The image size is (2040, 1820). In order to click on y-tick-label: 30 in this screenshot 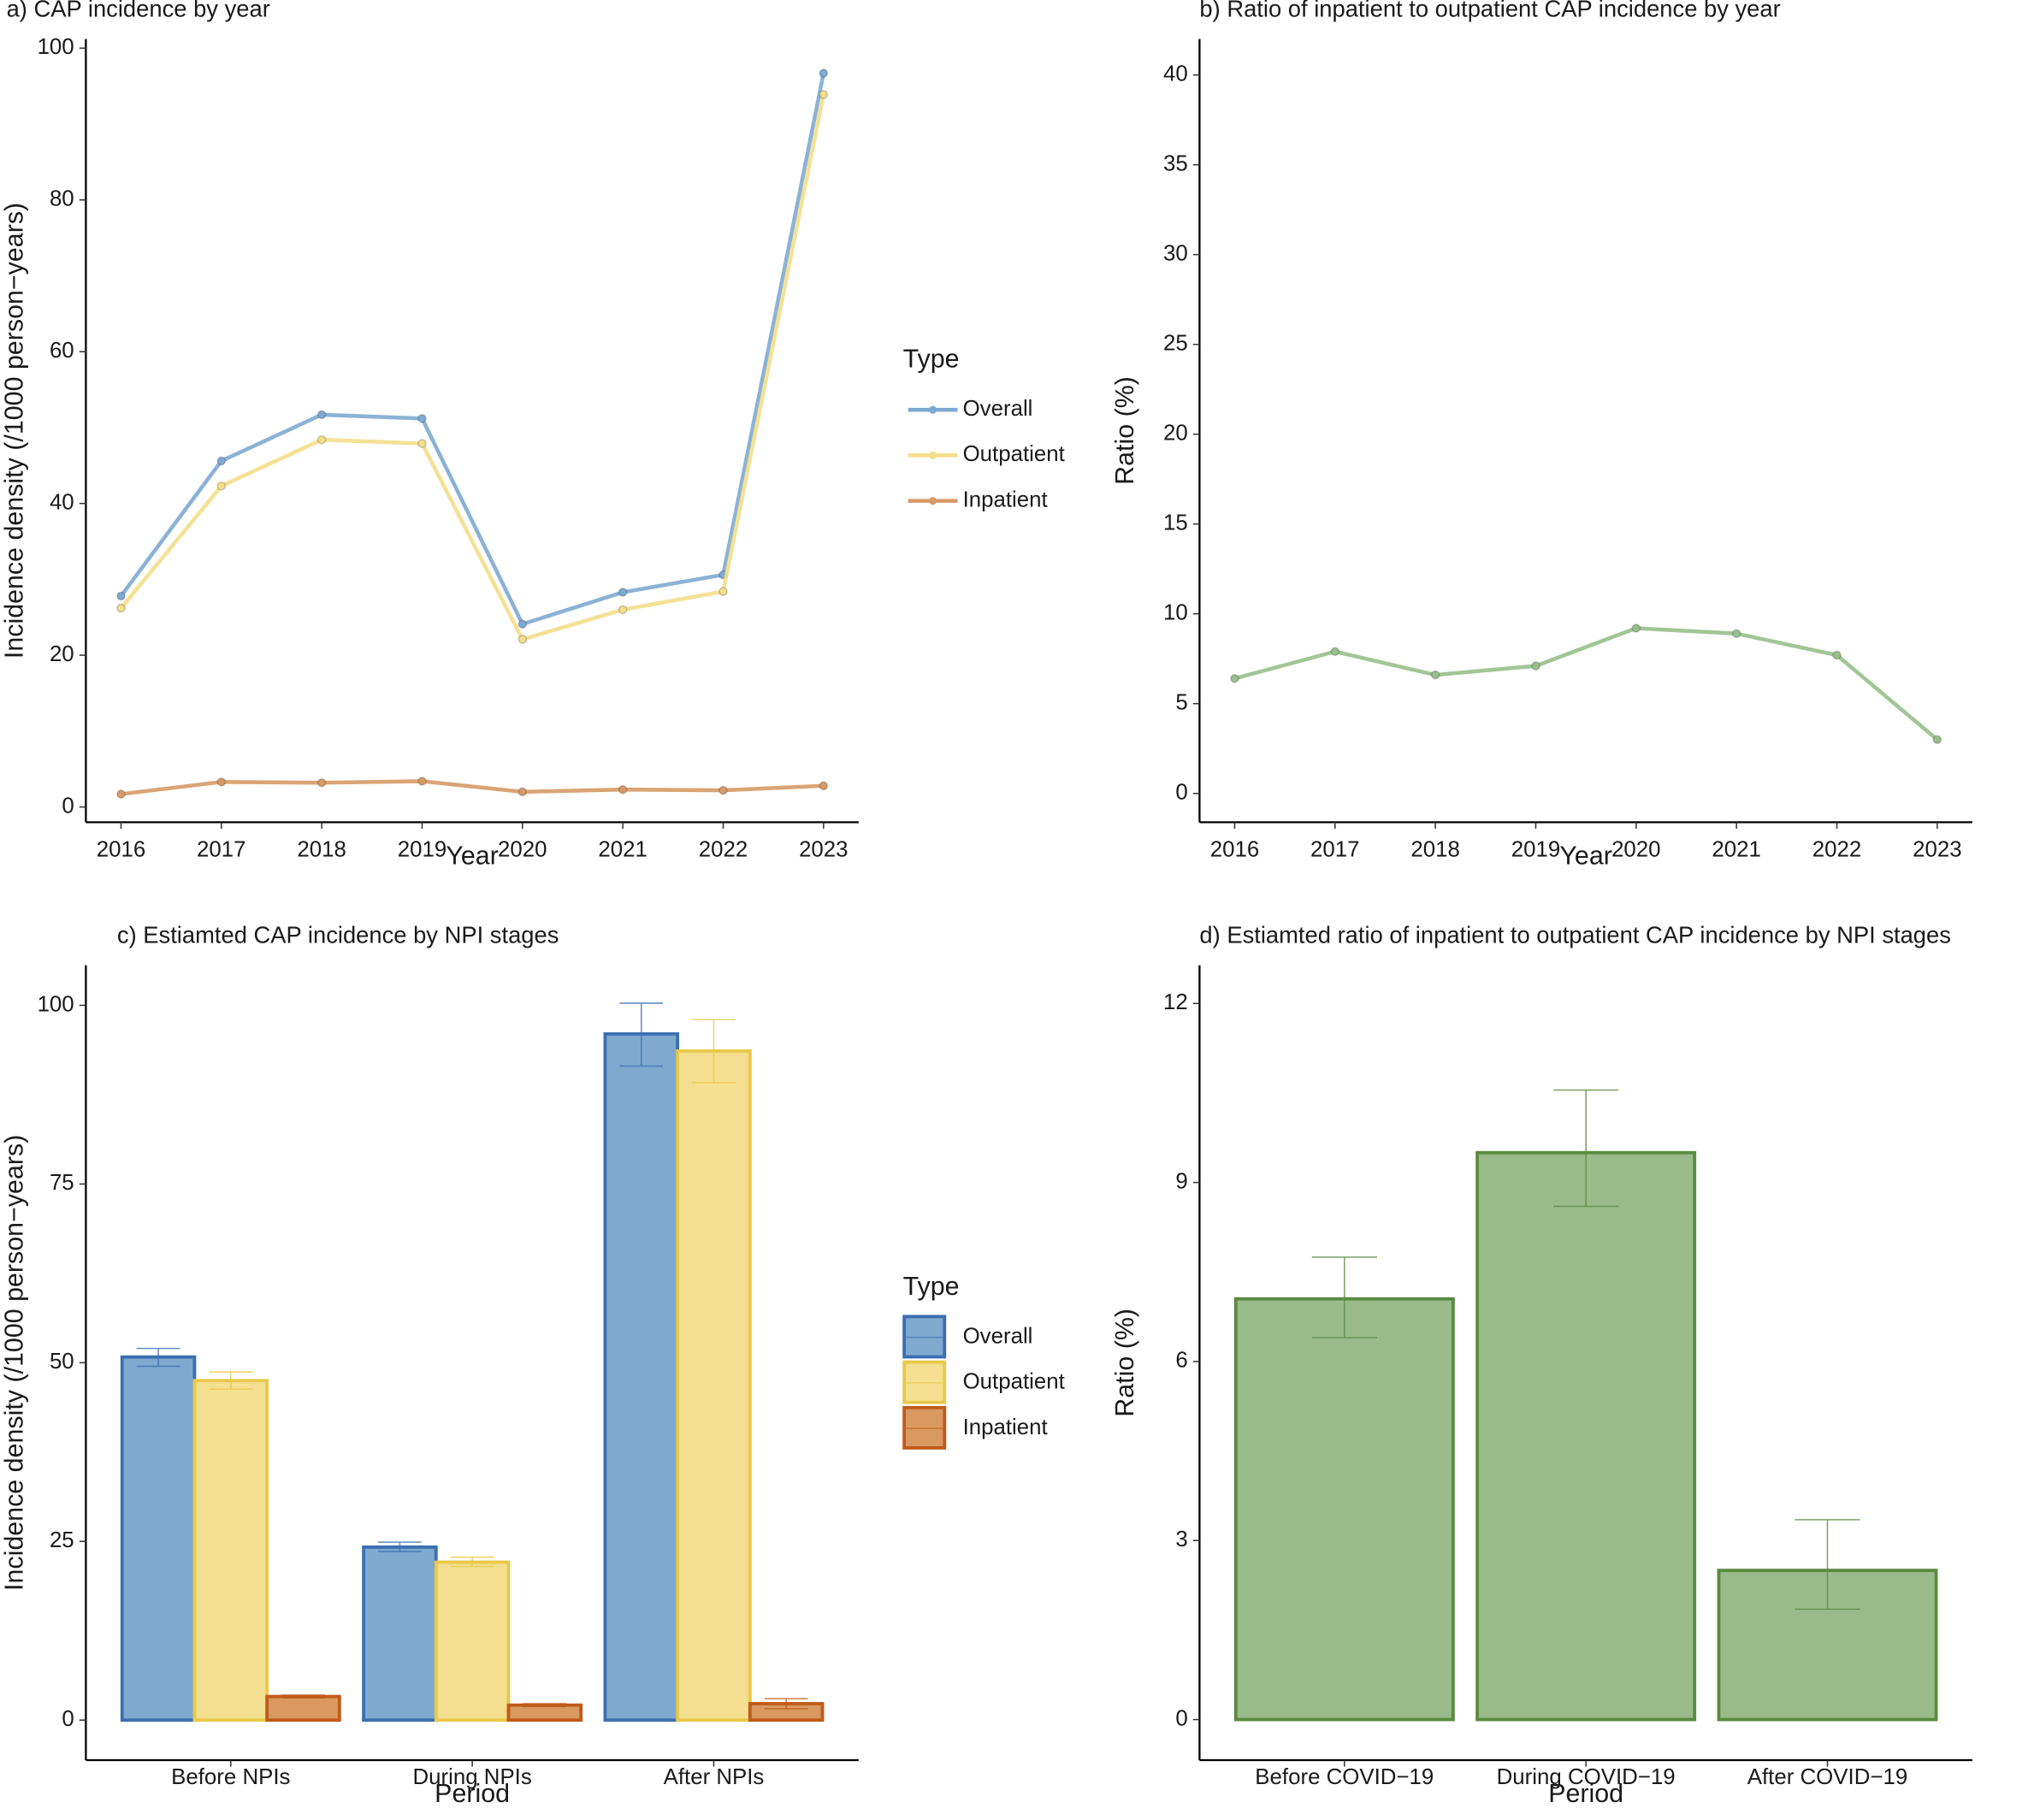, I will do `click(1175, 254)`.